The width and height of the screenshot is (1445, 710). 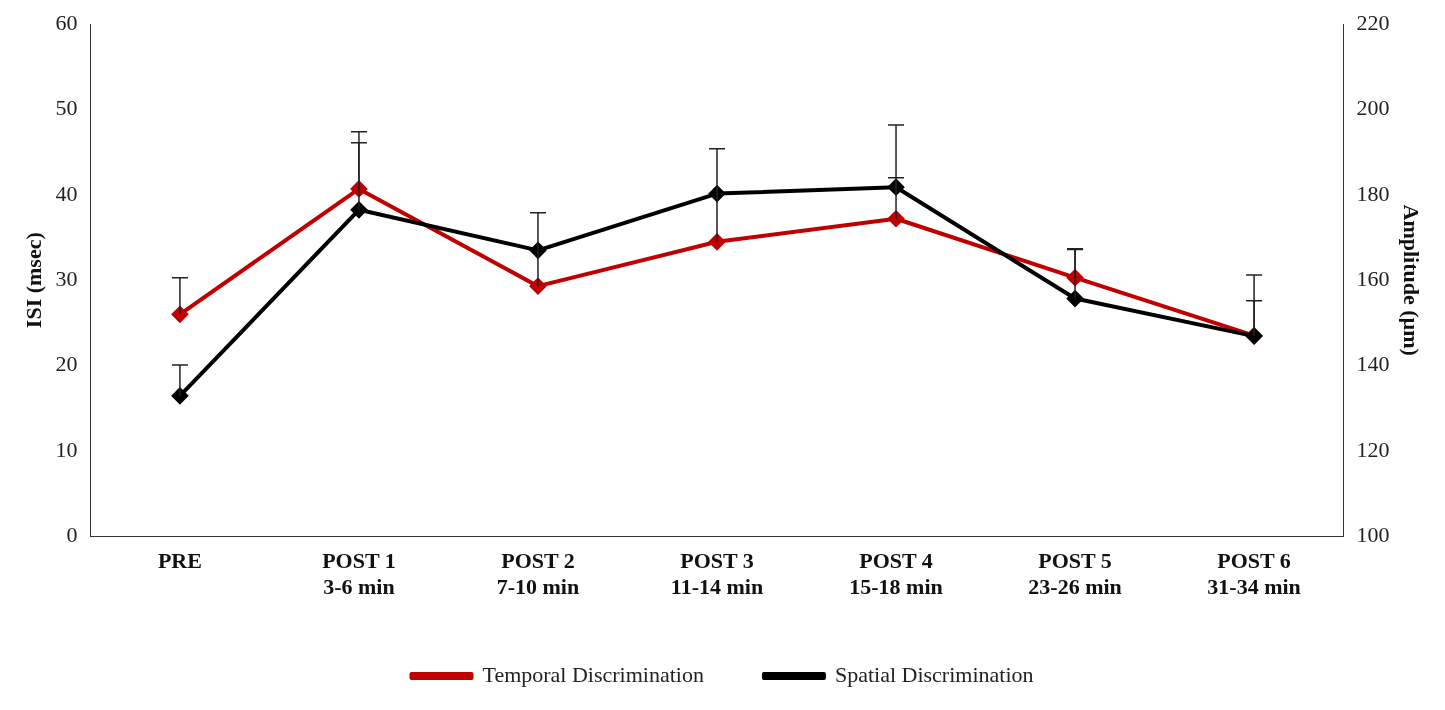 What do you see at coordinates (1075, 574) in the screenshot?
I see `x-tick-label: POST 5 23-26 min` at bounding box center [1075, 574].